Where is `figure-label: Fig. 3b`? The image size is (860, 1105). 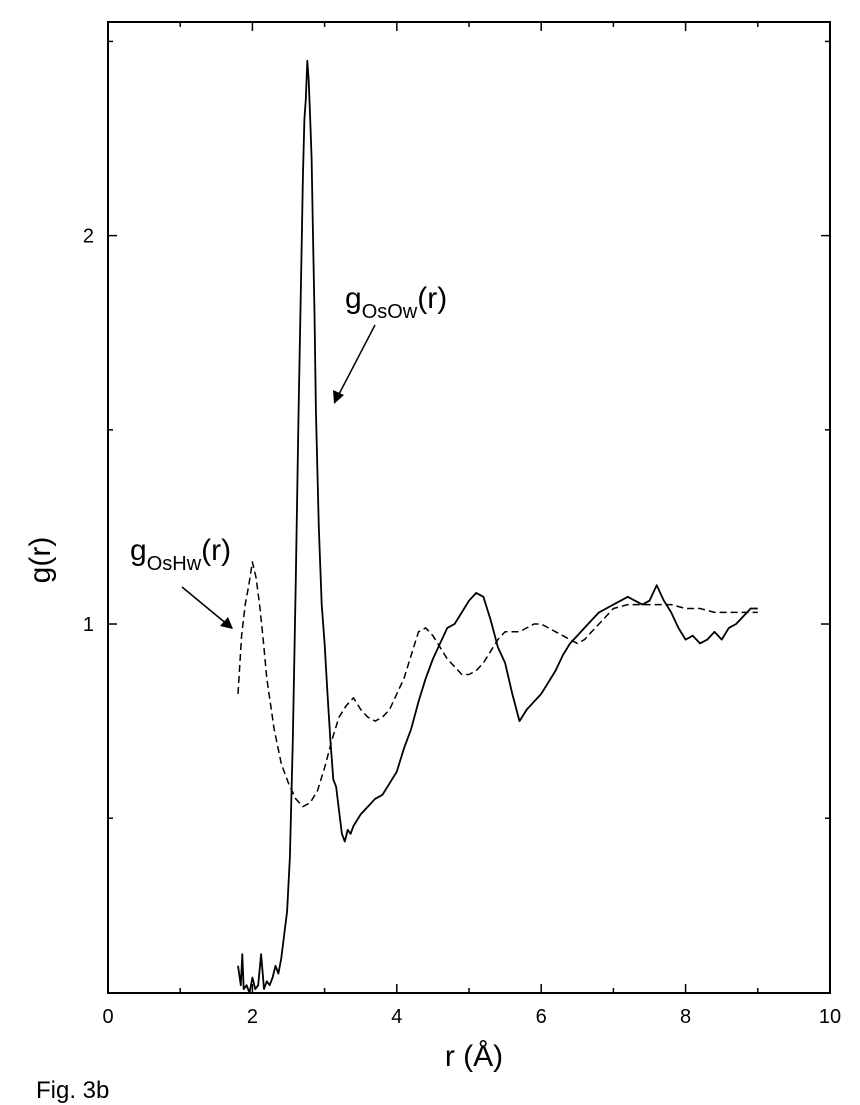
figure-label: Fig. 3b is located at coordinates (73, 1090).